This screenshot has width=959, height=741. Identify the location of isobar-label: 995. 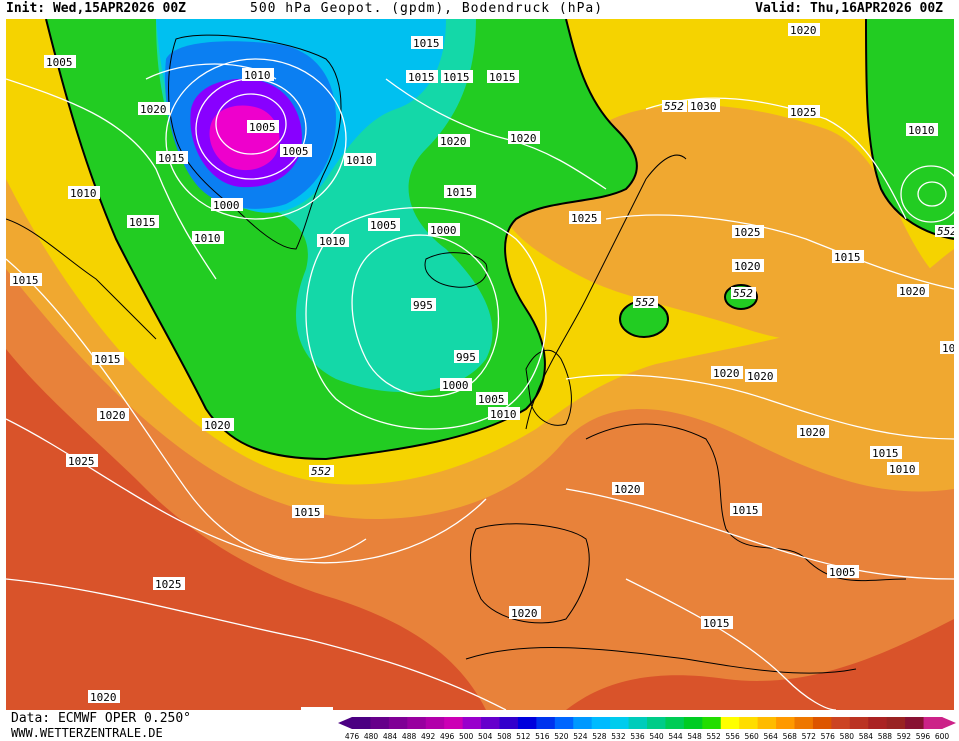
(466, 357).